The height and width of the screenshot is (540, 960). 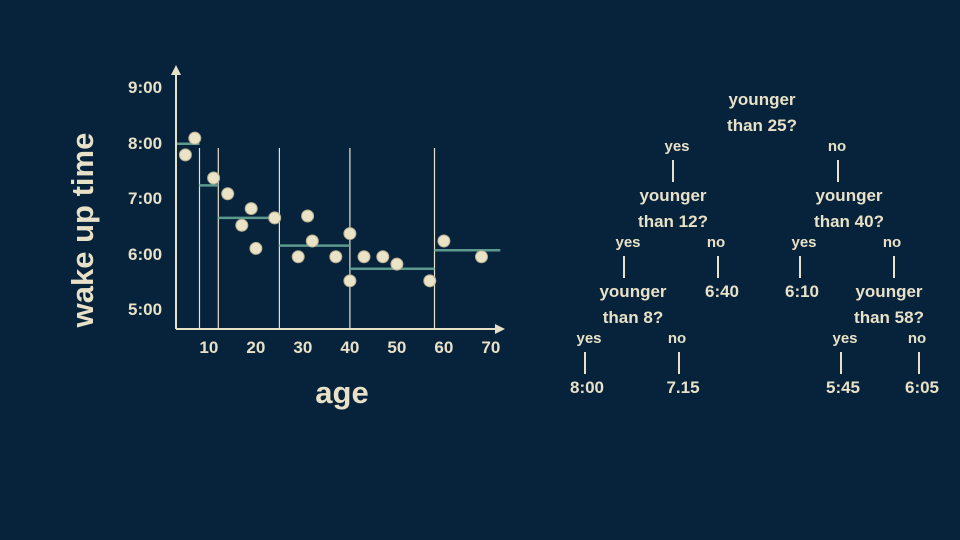 What do you see at coordinates (145, 88) in the screenshot?
I see `y-tick-label: 9:00` at bounding box center [145, 88].